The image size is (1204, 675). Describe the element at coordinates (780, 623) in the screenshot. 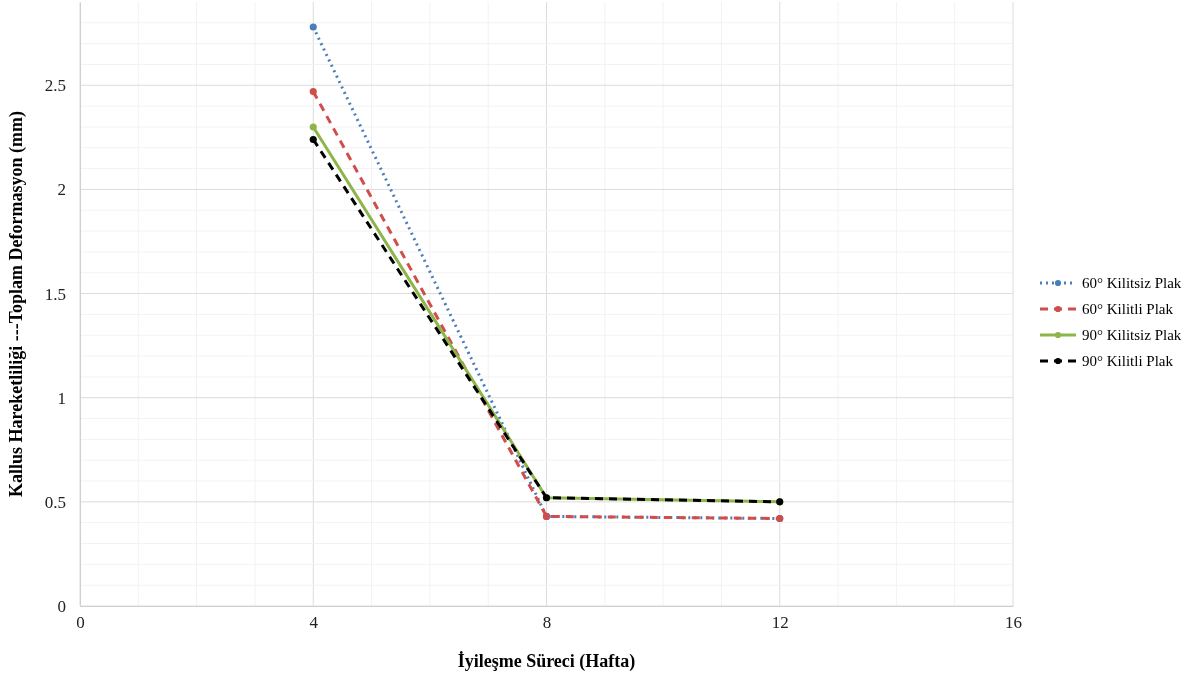

I see `x-tick-label: 12` at that location.